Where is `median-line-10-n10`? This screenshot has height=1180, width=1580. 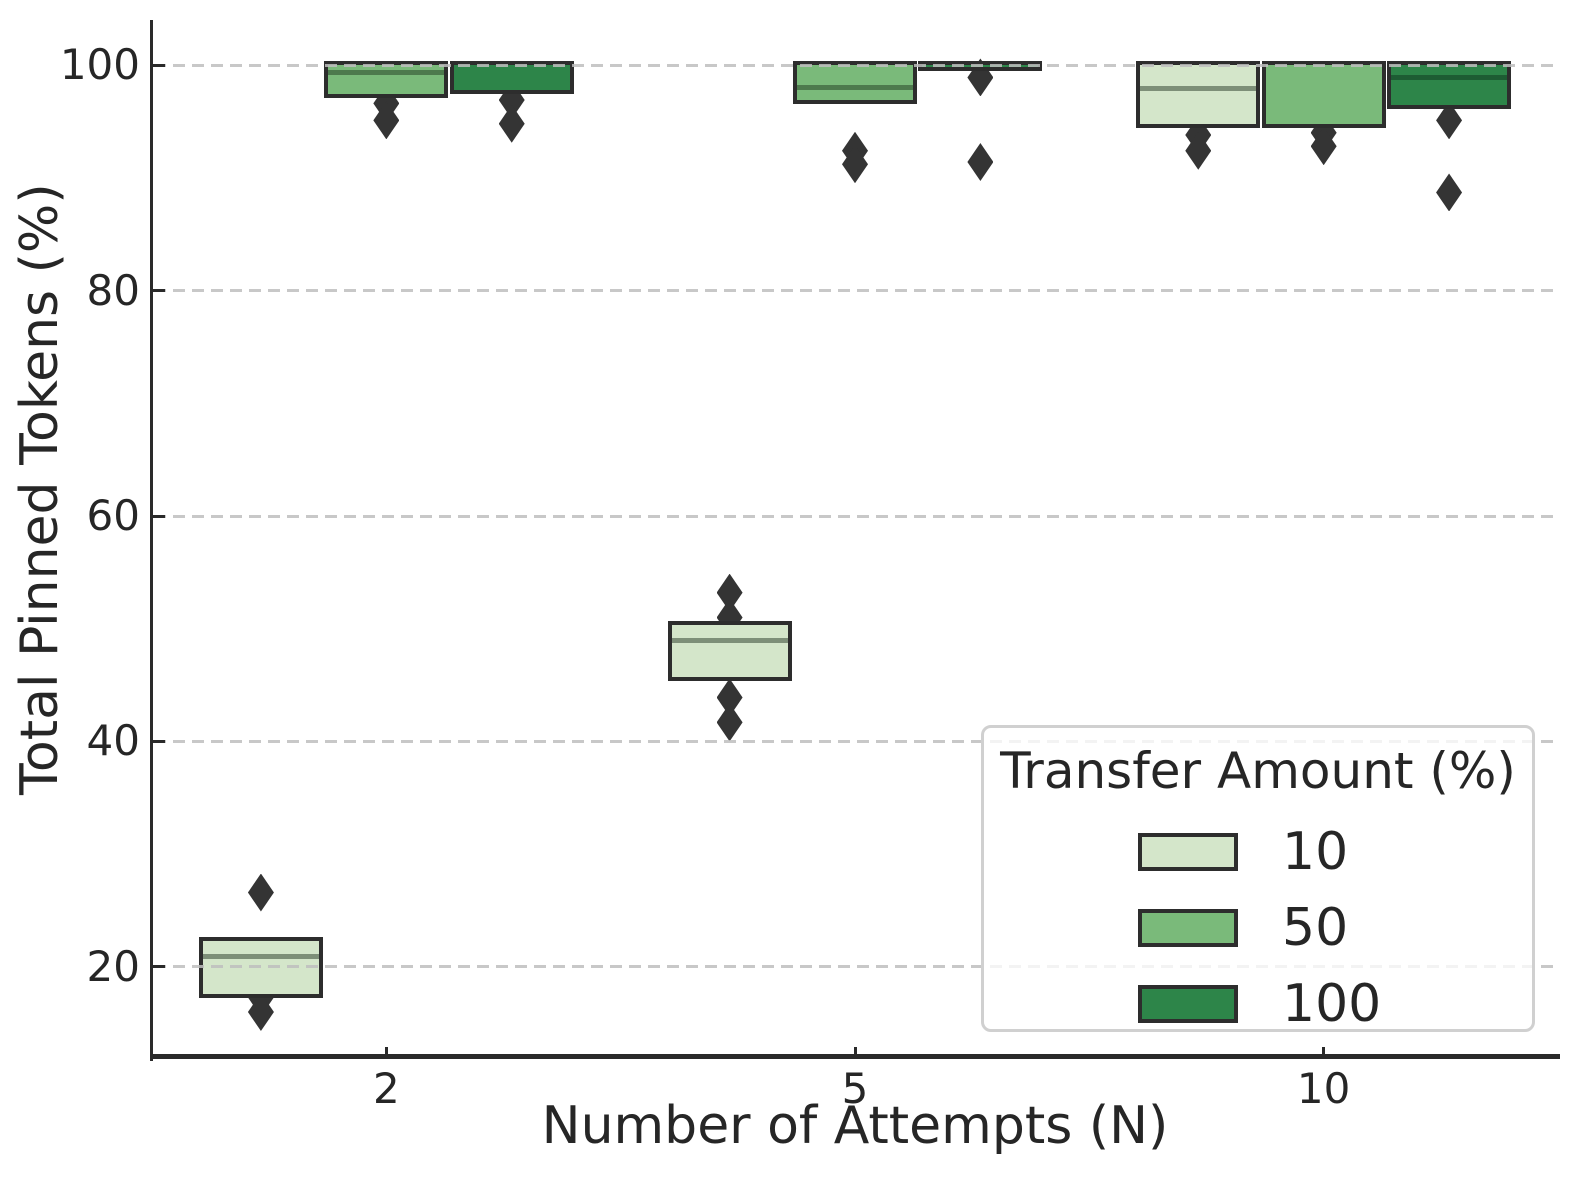
median-line-10-n10 is located at coordinates (1198, 89).